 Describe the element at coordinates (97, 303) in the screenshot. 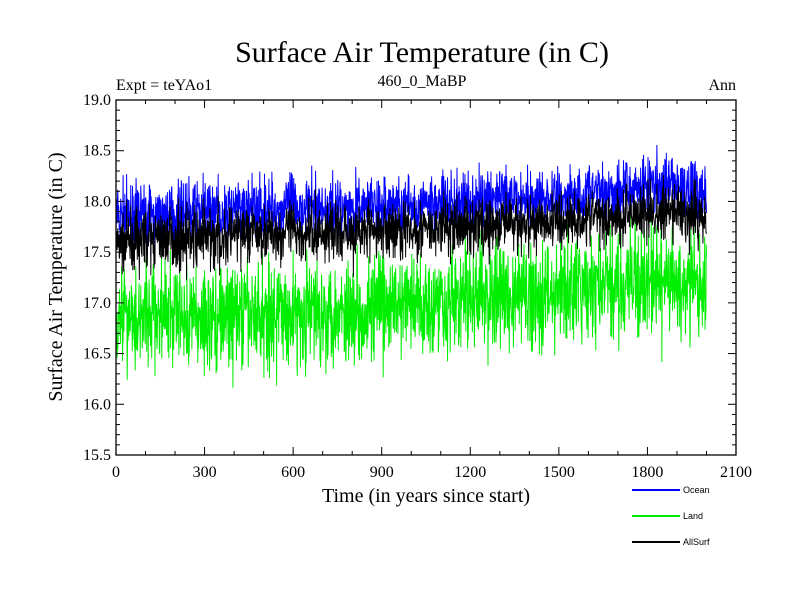

I see `y-tick-label: 17.0` at that location.